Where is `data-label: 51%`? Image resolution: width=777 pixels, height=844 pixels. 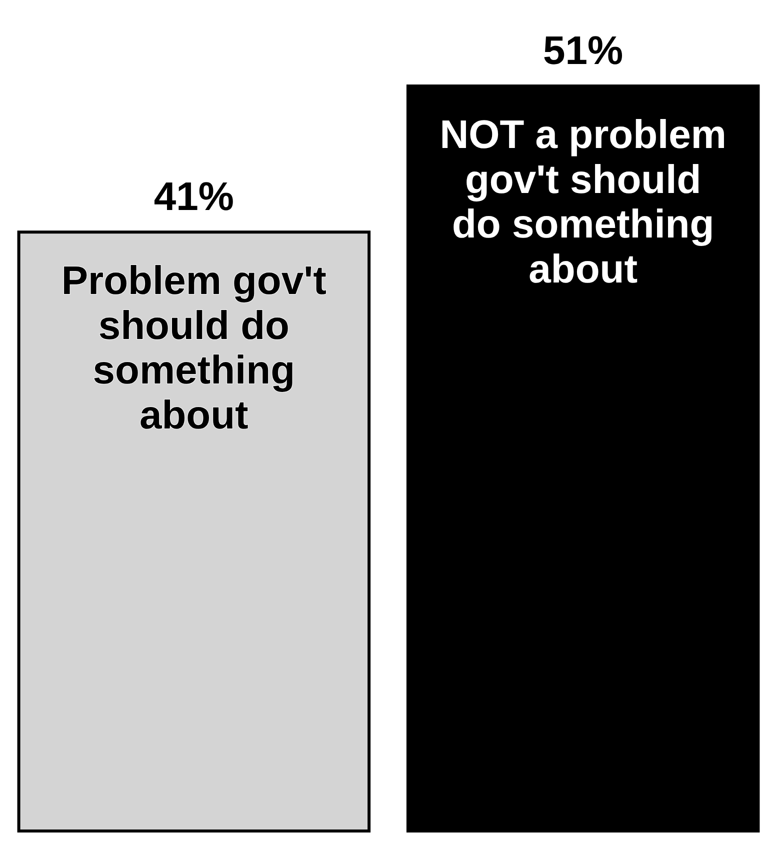
data-label: 51% is located at coordinates (583, 51).